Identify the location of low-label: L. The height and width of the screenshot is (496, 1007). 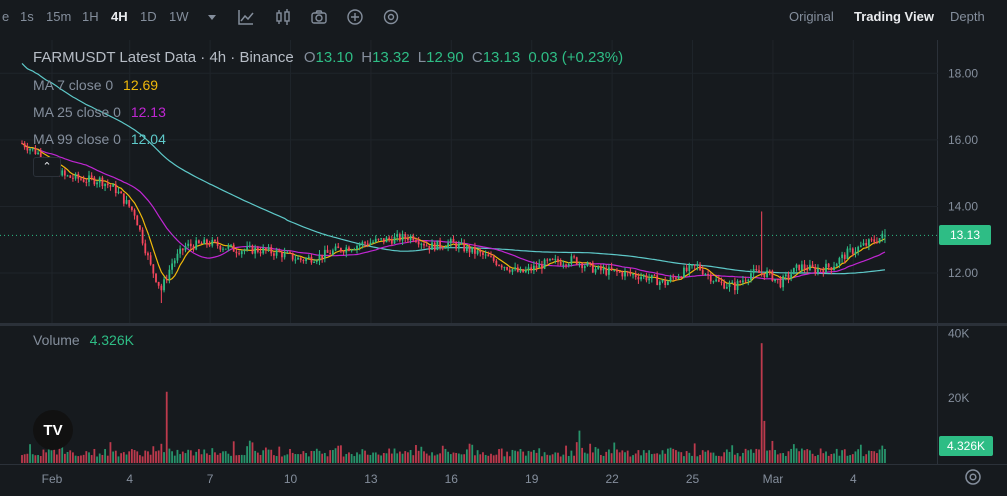
(422, 57).